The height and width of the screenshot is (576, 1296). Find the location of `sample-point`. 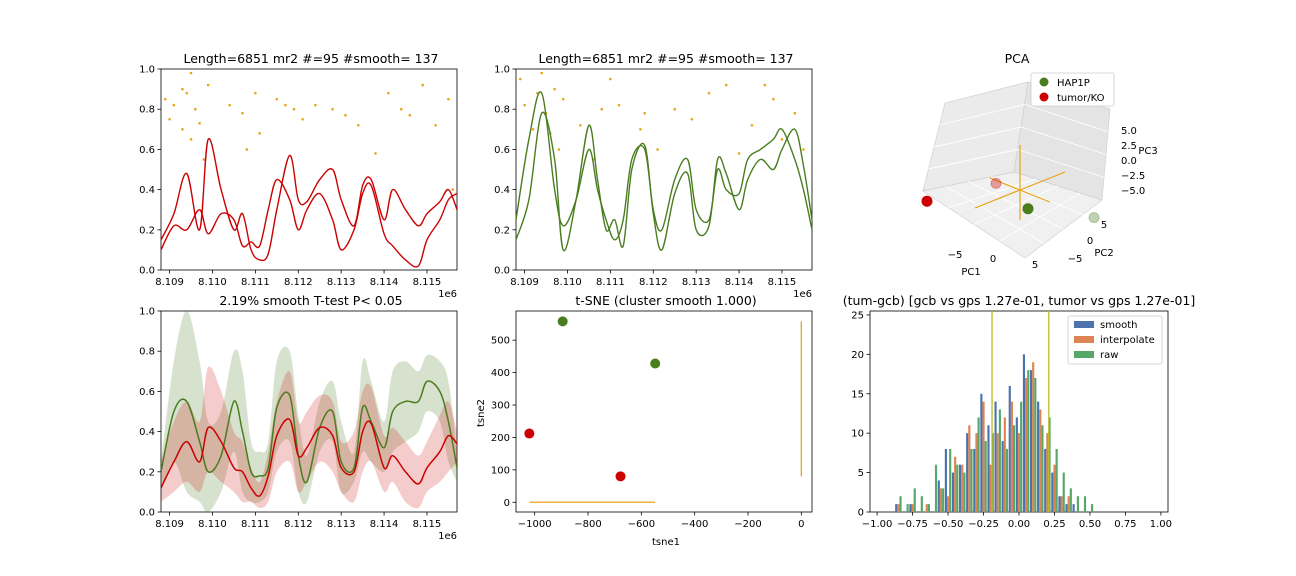

sample-point is located at coordinates (655, 363).